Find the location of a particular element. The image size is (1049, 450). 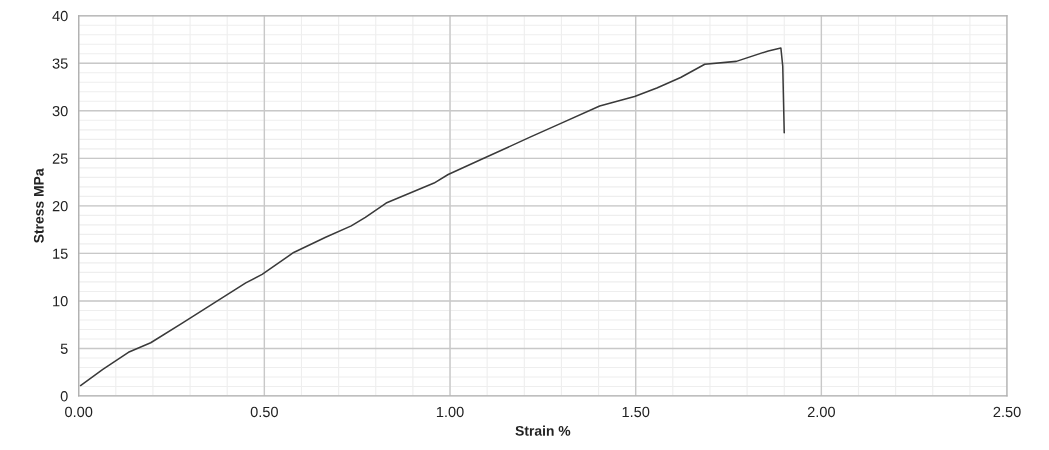

y-tick-label: 20 is located at coordinates (60, 206).